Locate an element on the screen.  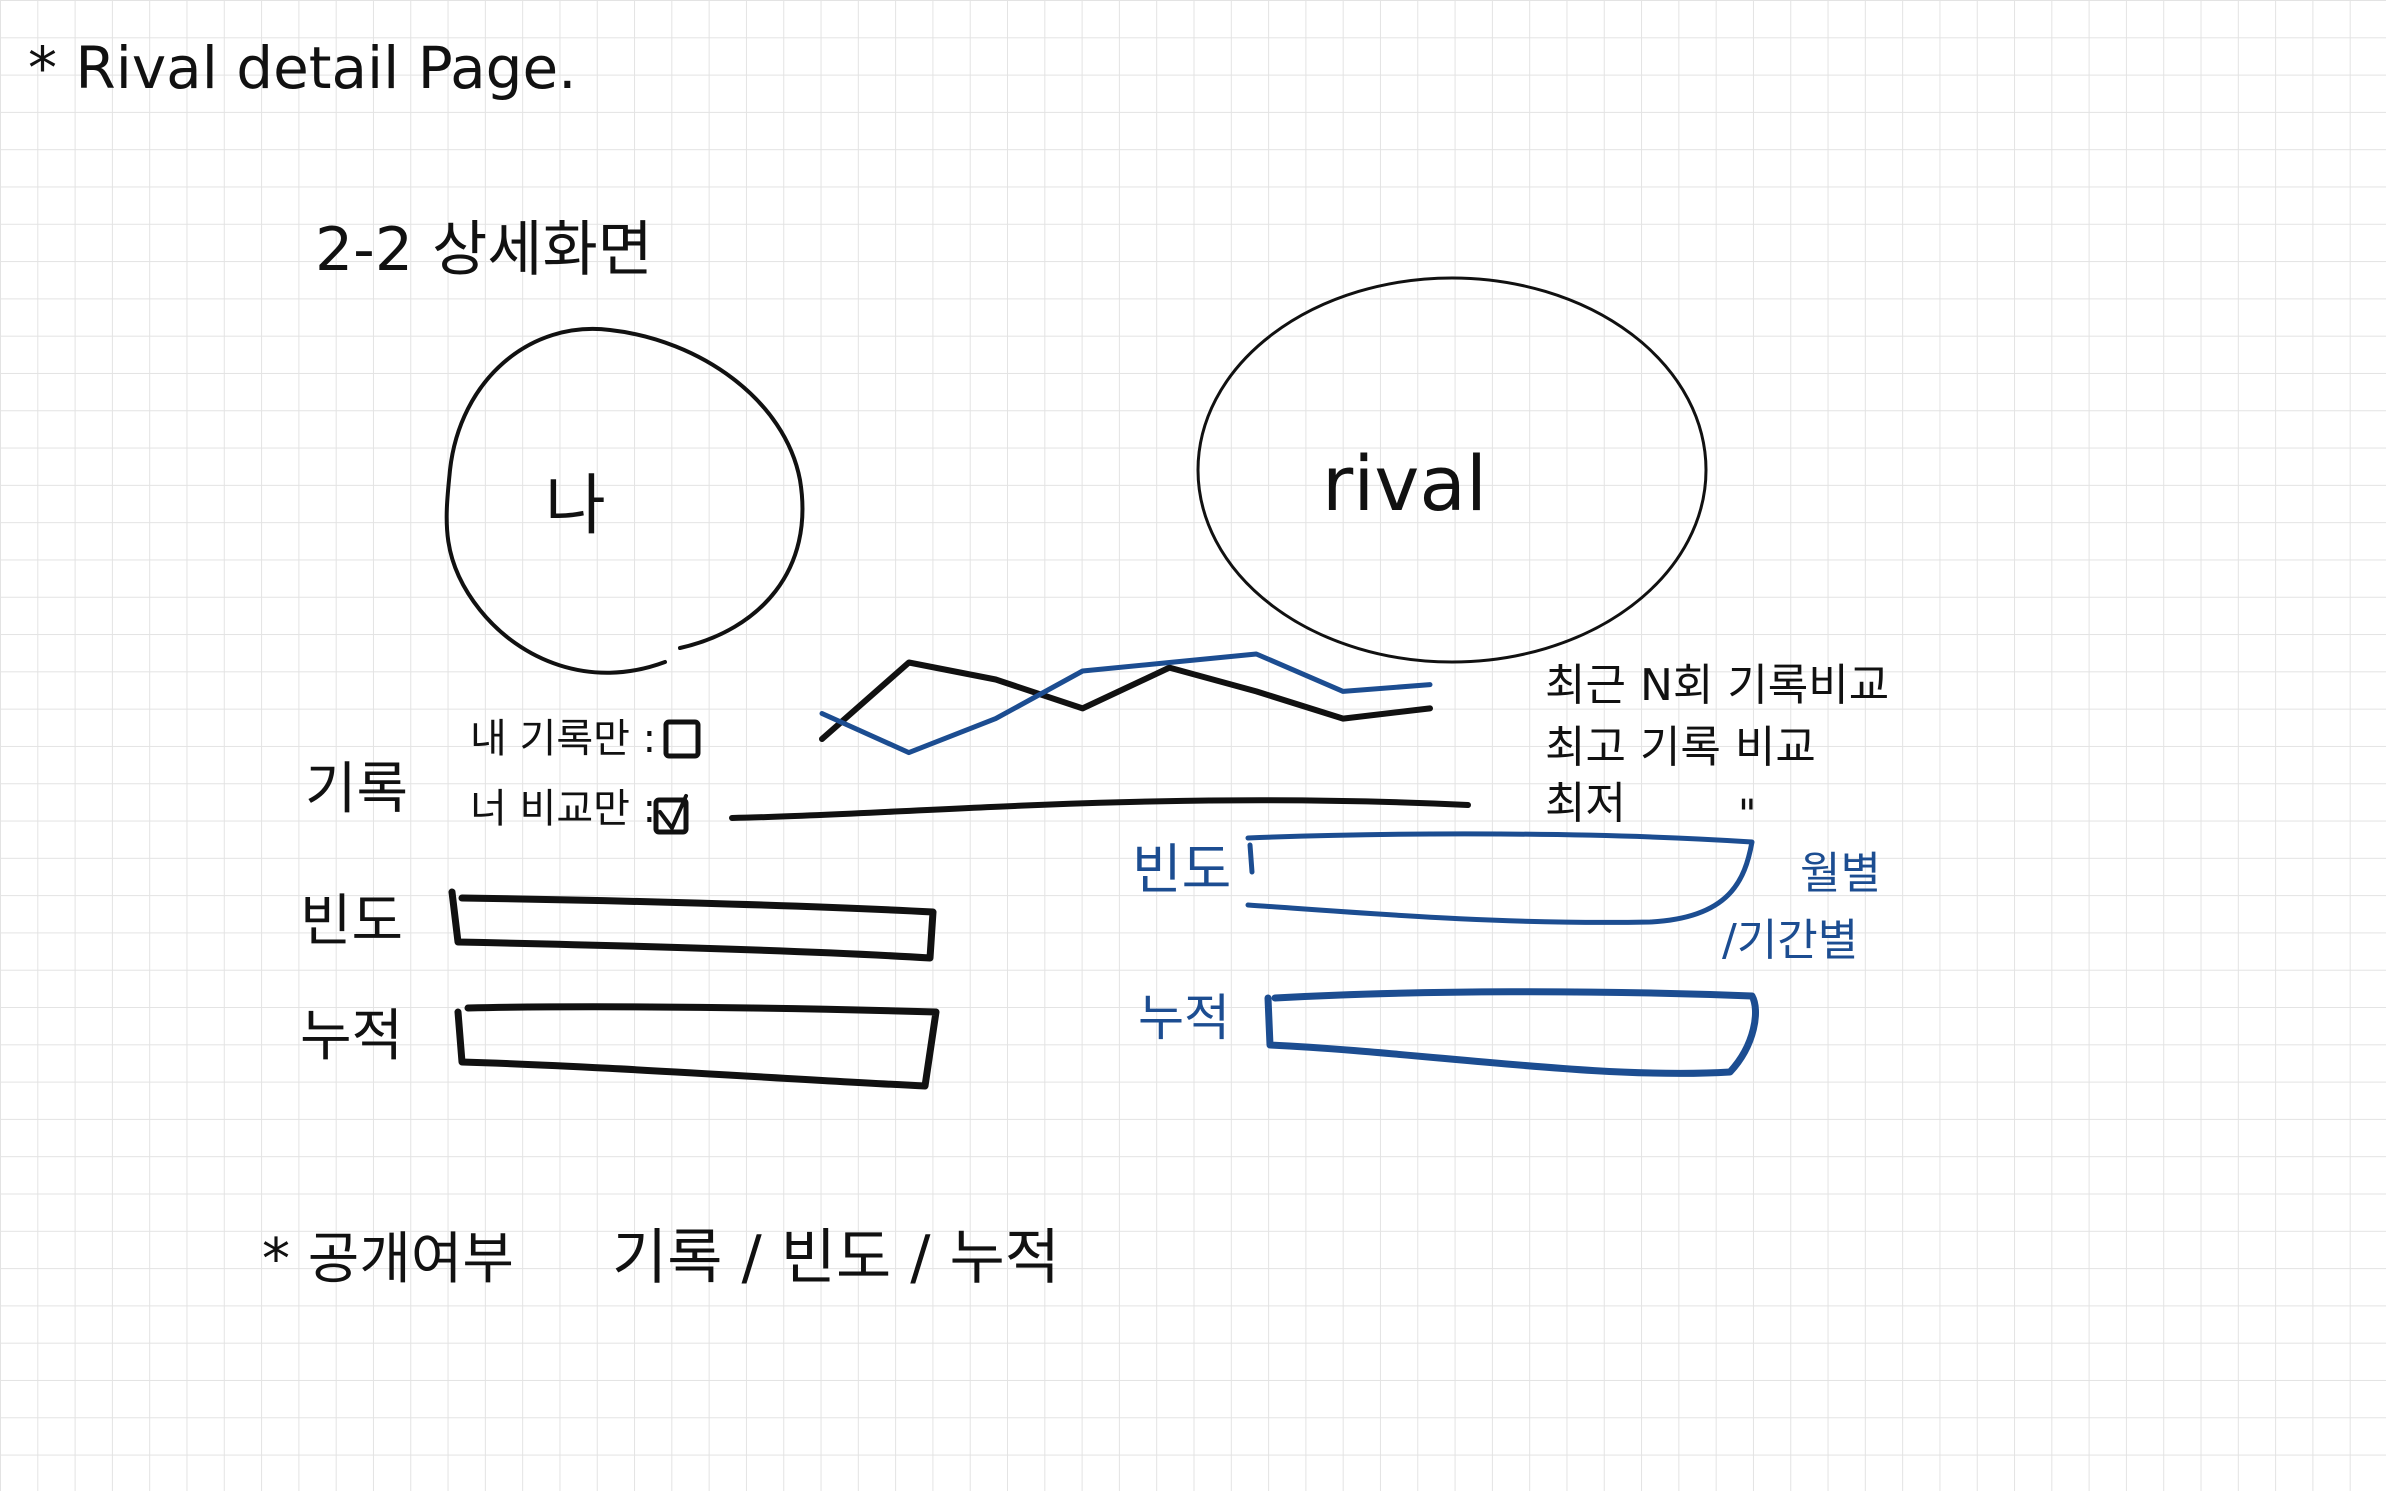
right-frequency-label: 빈도 is located at coordinates (1181, 869).